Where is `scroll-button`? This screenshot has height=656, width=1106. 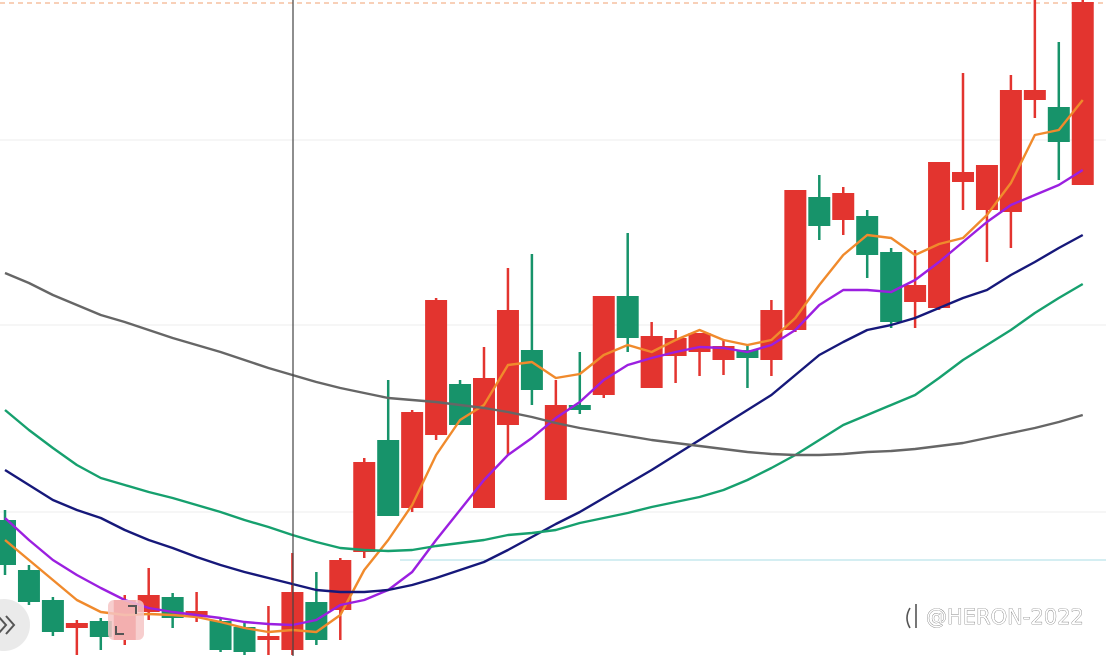 scroll-button is located at coordinates (15, 625).